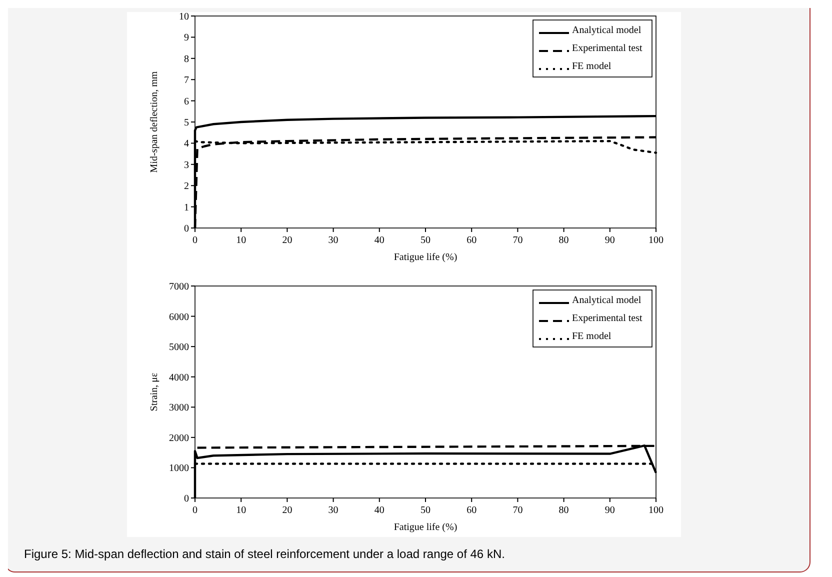 Image resolution: width=832 pixels, height=577 pixels. What do you see at coordinates (186, 59) in the screenshot?
I see `y-tick-label: 8` at bounding box center [186, 59].